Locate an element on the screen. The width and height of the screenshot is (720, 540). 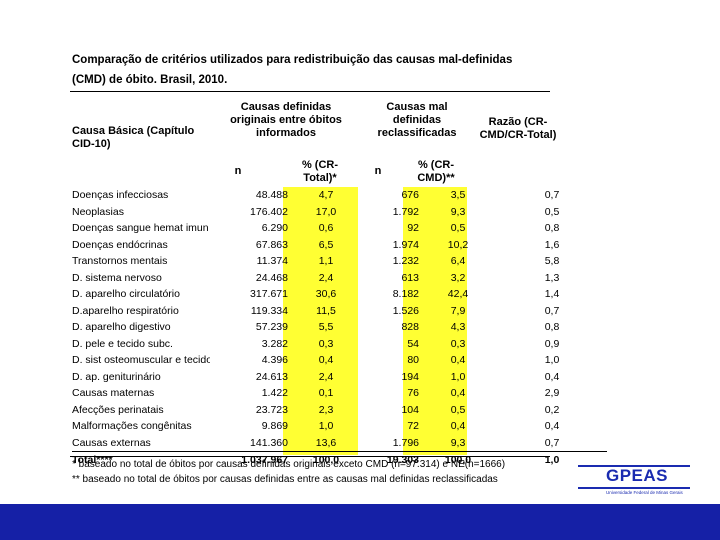
total-row: Total**** 1.037.967 100,0 19.303 100,0 1,0 is located at coordinates (339, 460).